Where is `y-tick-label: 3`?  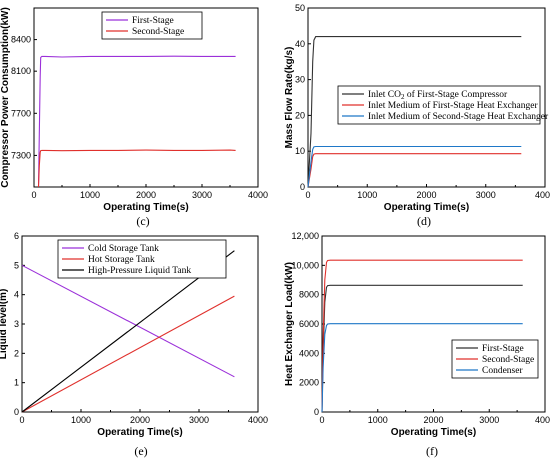
y-tick-label: 3 is located at coordinates (16, 324).